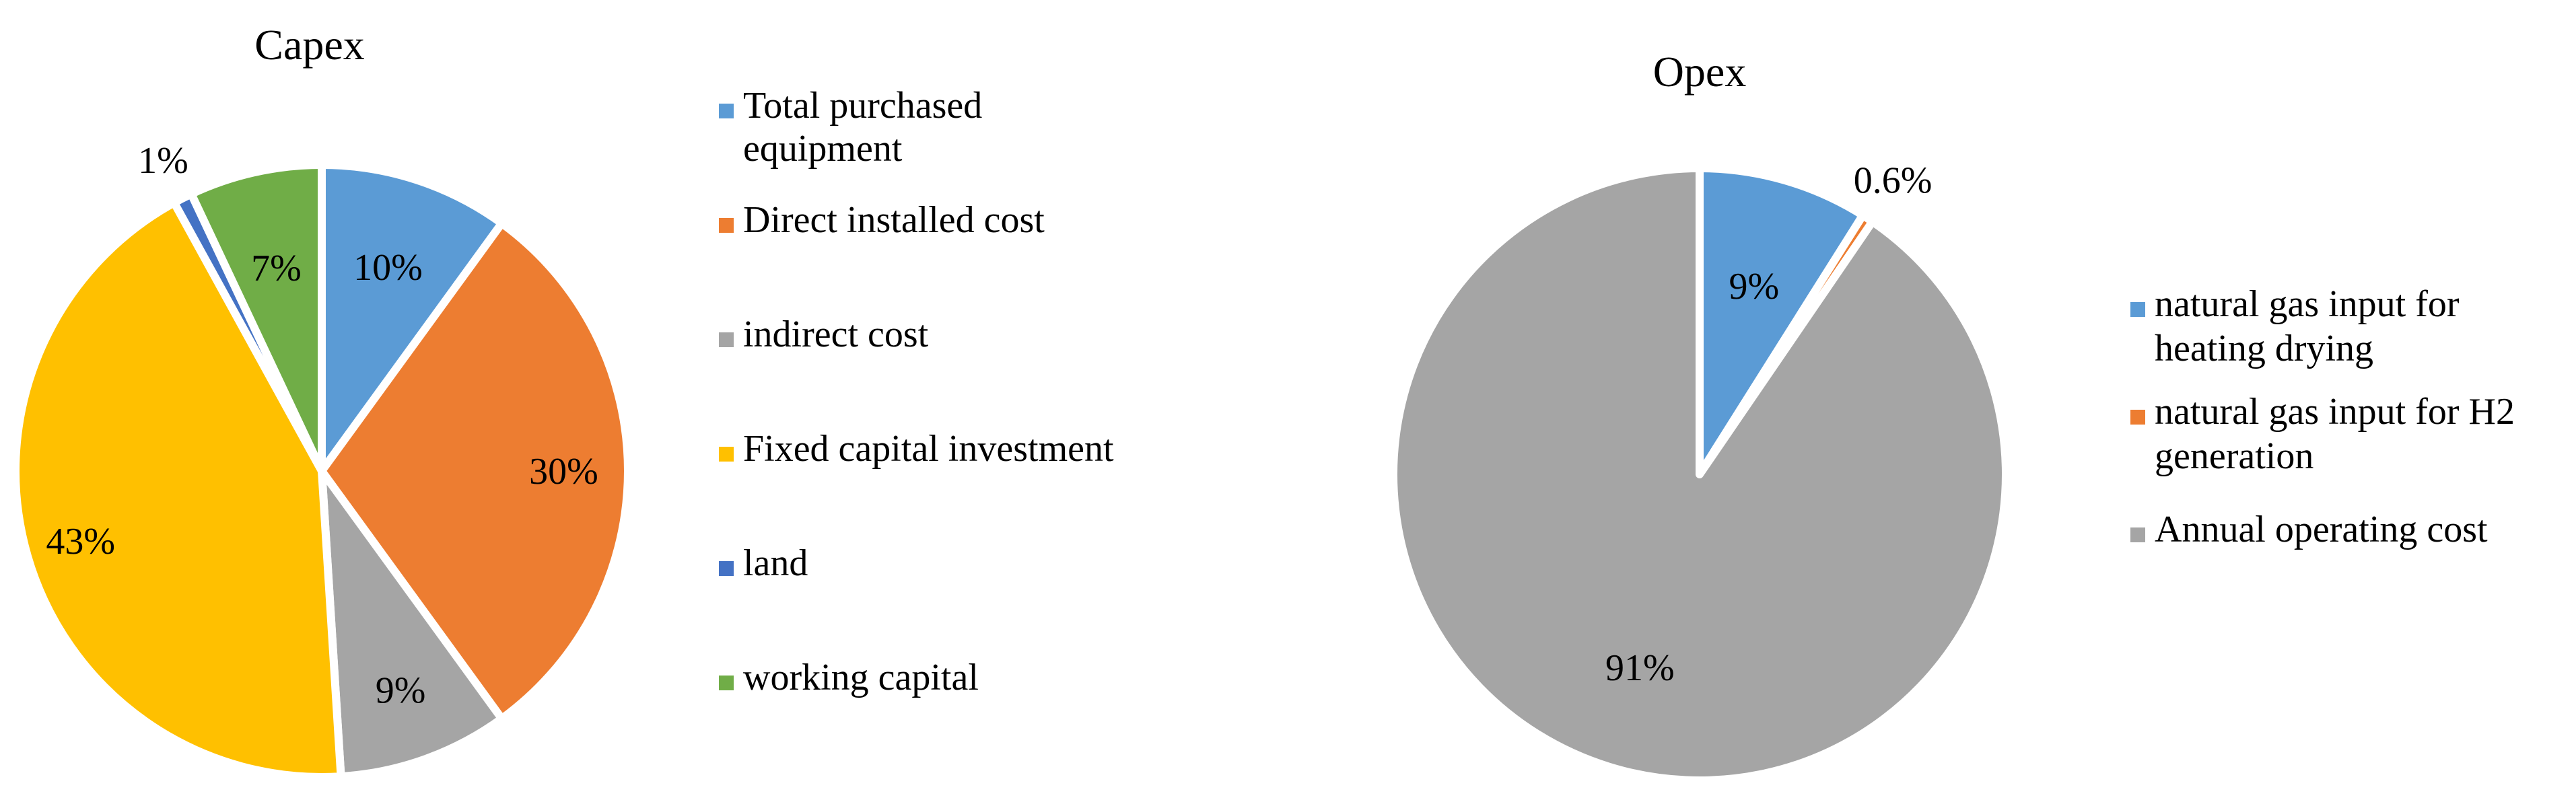 The height and width of the screenshot is (802, 2576). Describe the element at coordinates (401, 690) in the screenshot. I see `capex-data-label-2: 9%` at that location.